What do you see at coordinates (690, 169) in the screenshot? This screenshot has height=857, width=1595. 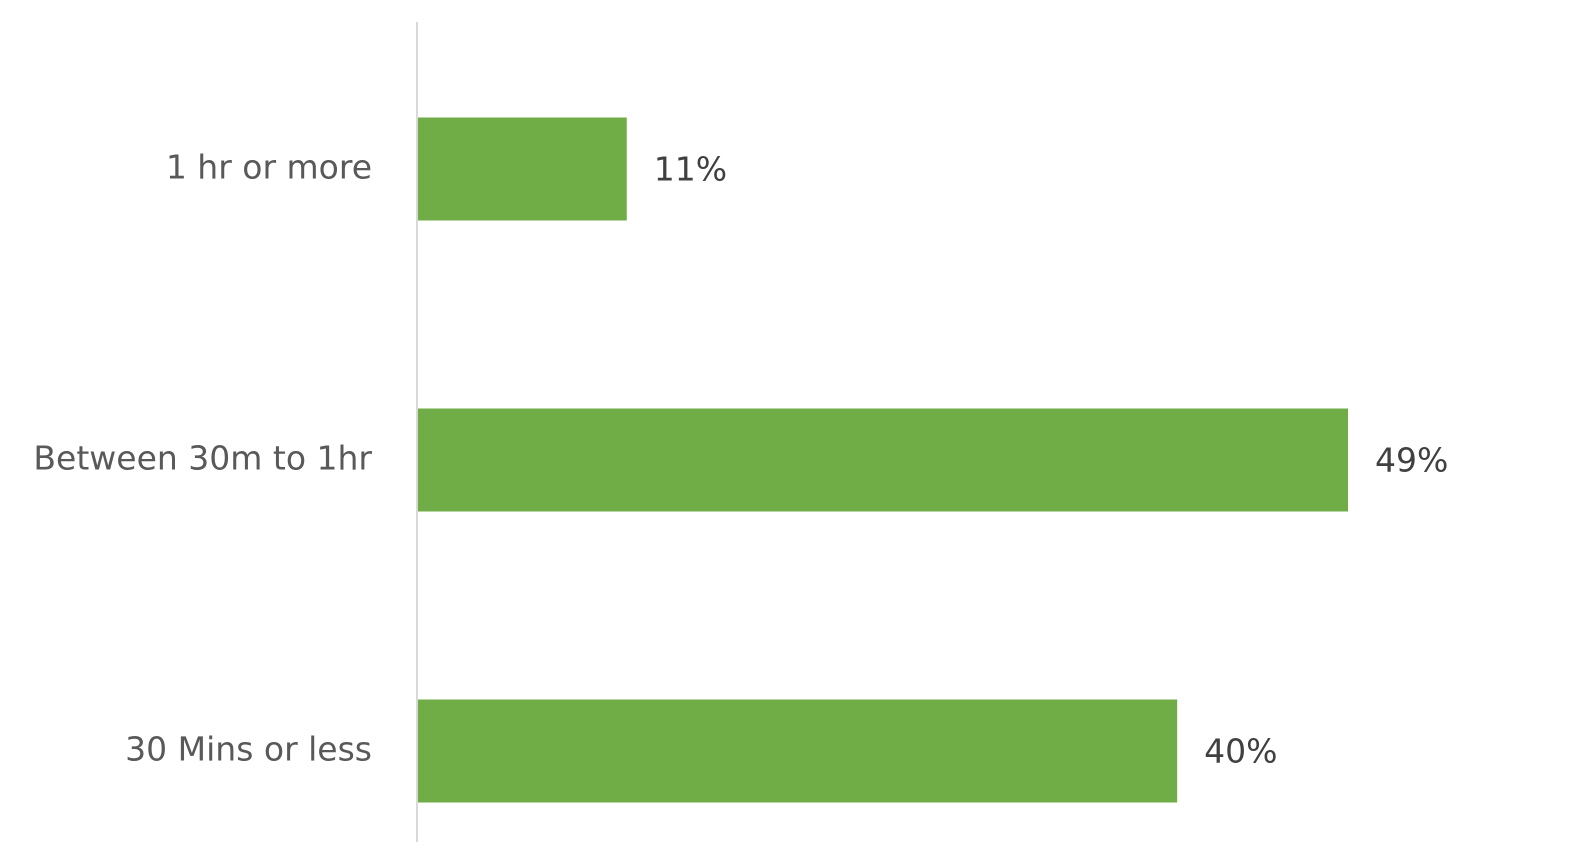 I see `value-label: 11%` at bounding box center [690, 169].